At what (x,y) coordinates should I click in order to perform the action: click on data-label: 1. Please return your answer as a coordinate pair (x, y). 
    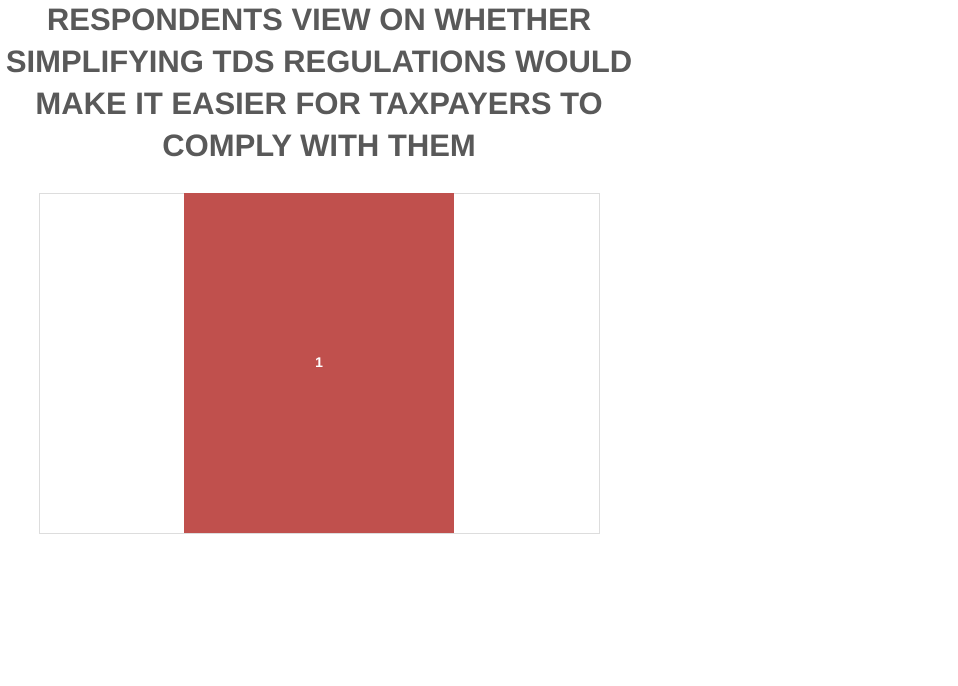
    Looking at the image, I should click on (319, 362).